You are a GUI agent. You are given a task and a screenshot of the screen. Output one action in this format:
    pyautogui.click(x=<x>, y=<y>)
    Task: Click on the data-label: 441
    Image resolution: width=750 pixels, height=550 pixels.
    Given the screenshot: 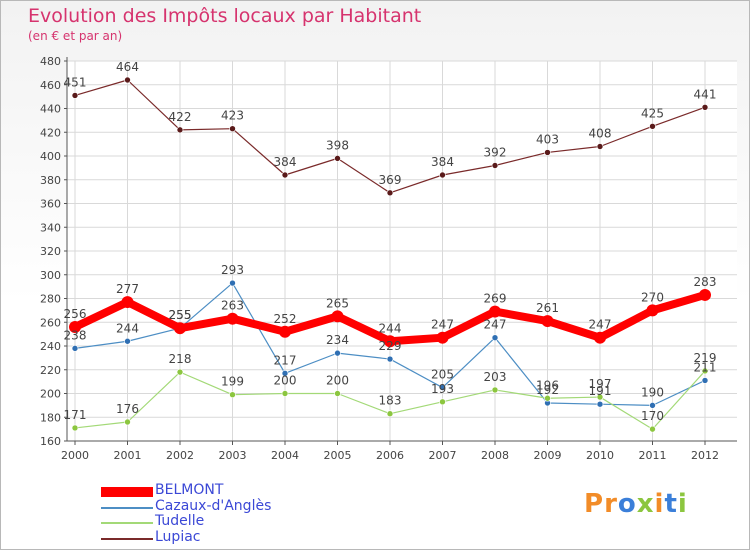 What is the action you would take?
    pyautogui.click(x=705, y=94)
    